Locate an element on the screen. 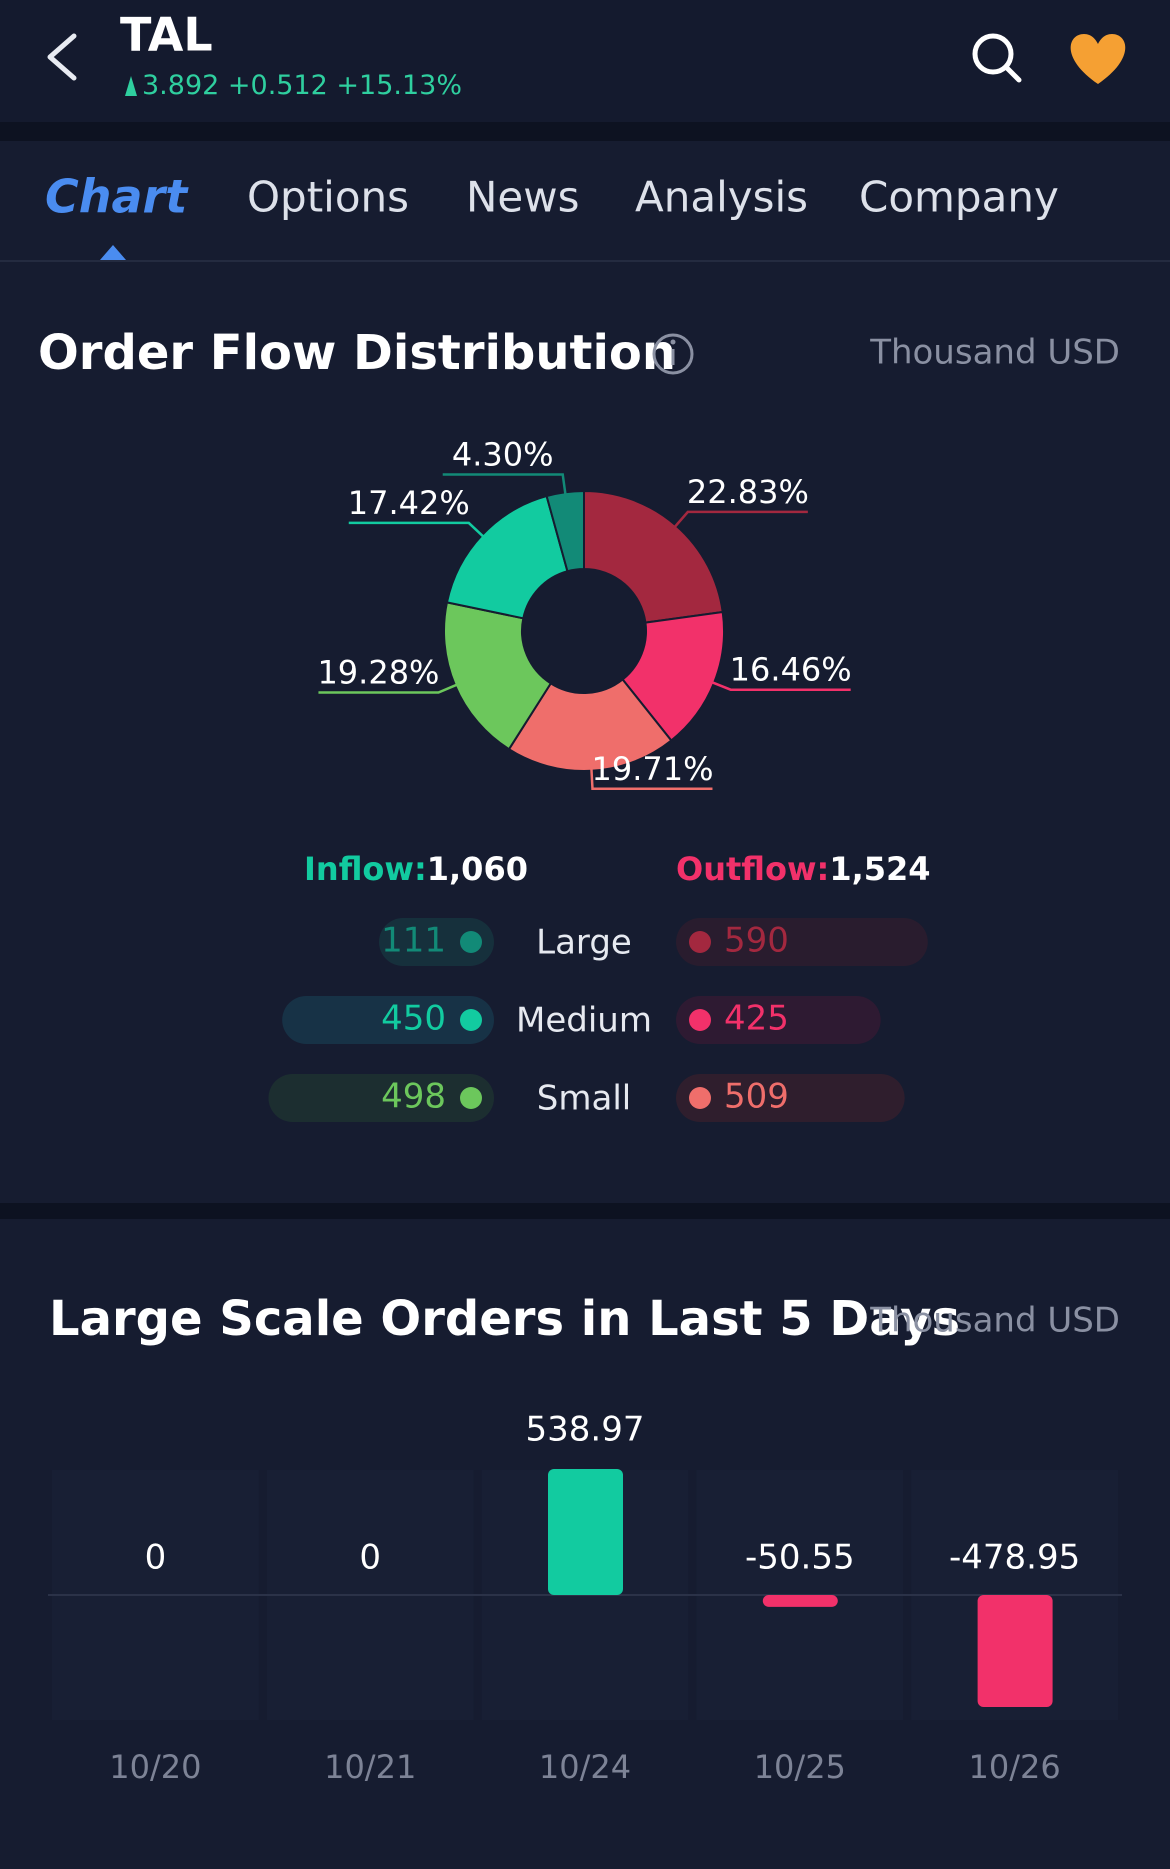 This screenshot has width=1170, height=1869. row-name: Small is located at coordinates (584, 1099).